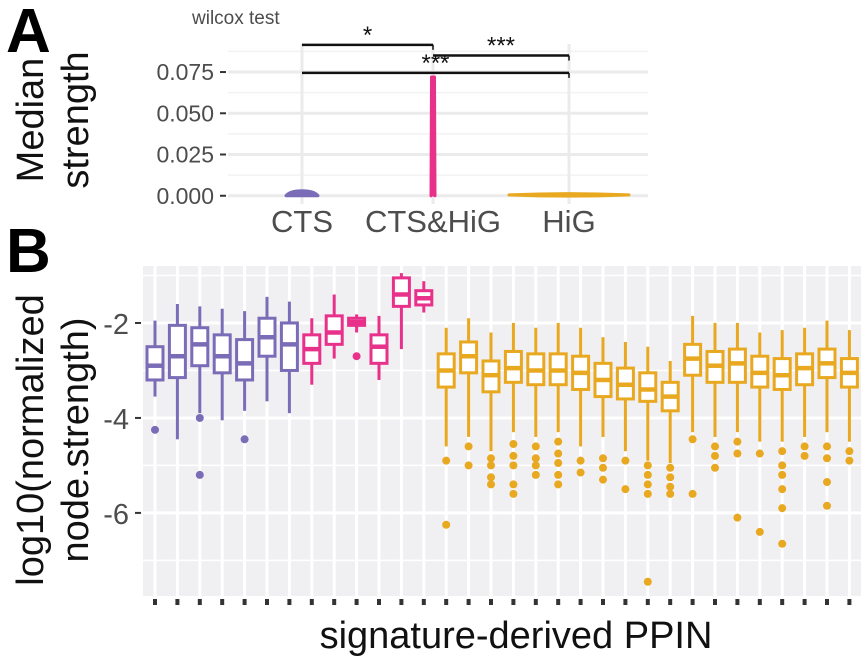 The width and height of the screenshot is (861, 663). What do you see at coordinates (53, 119) in the screenshot?
I see `panel-a-ylabel: Median strength` at bounding box center [53, 119].